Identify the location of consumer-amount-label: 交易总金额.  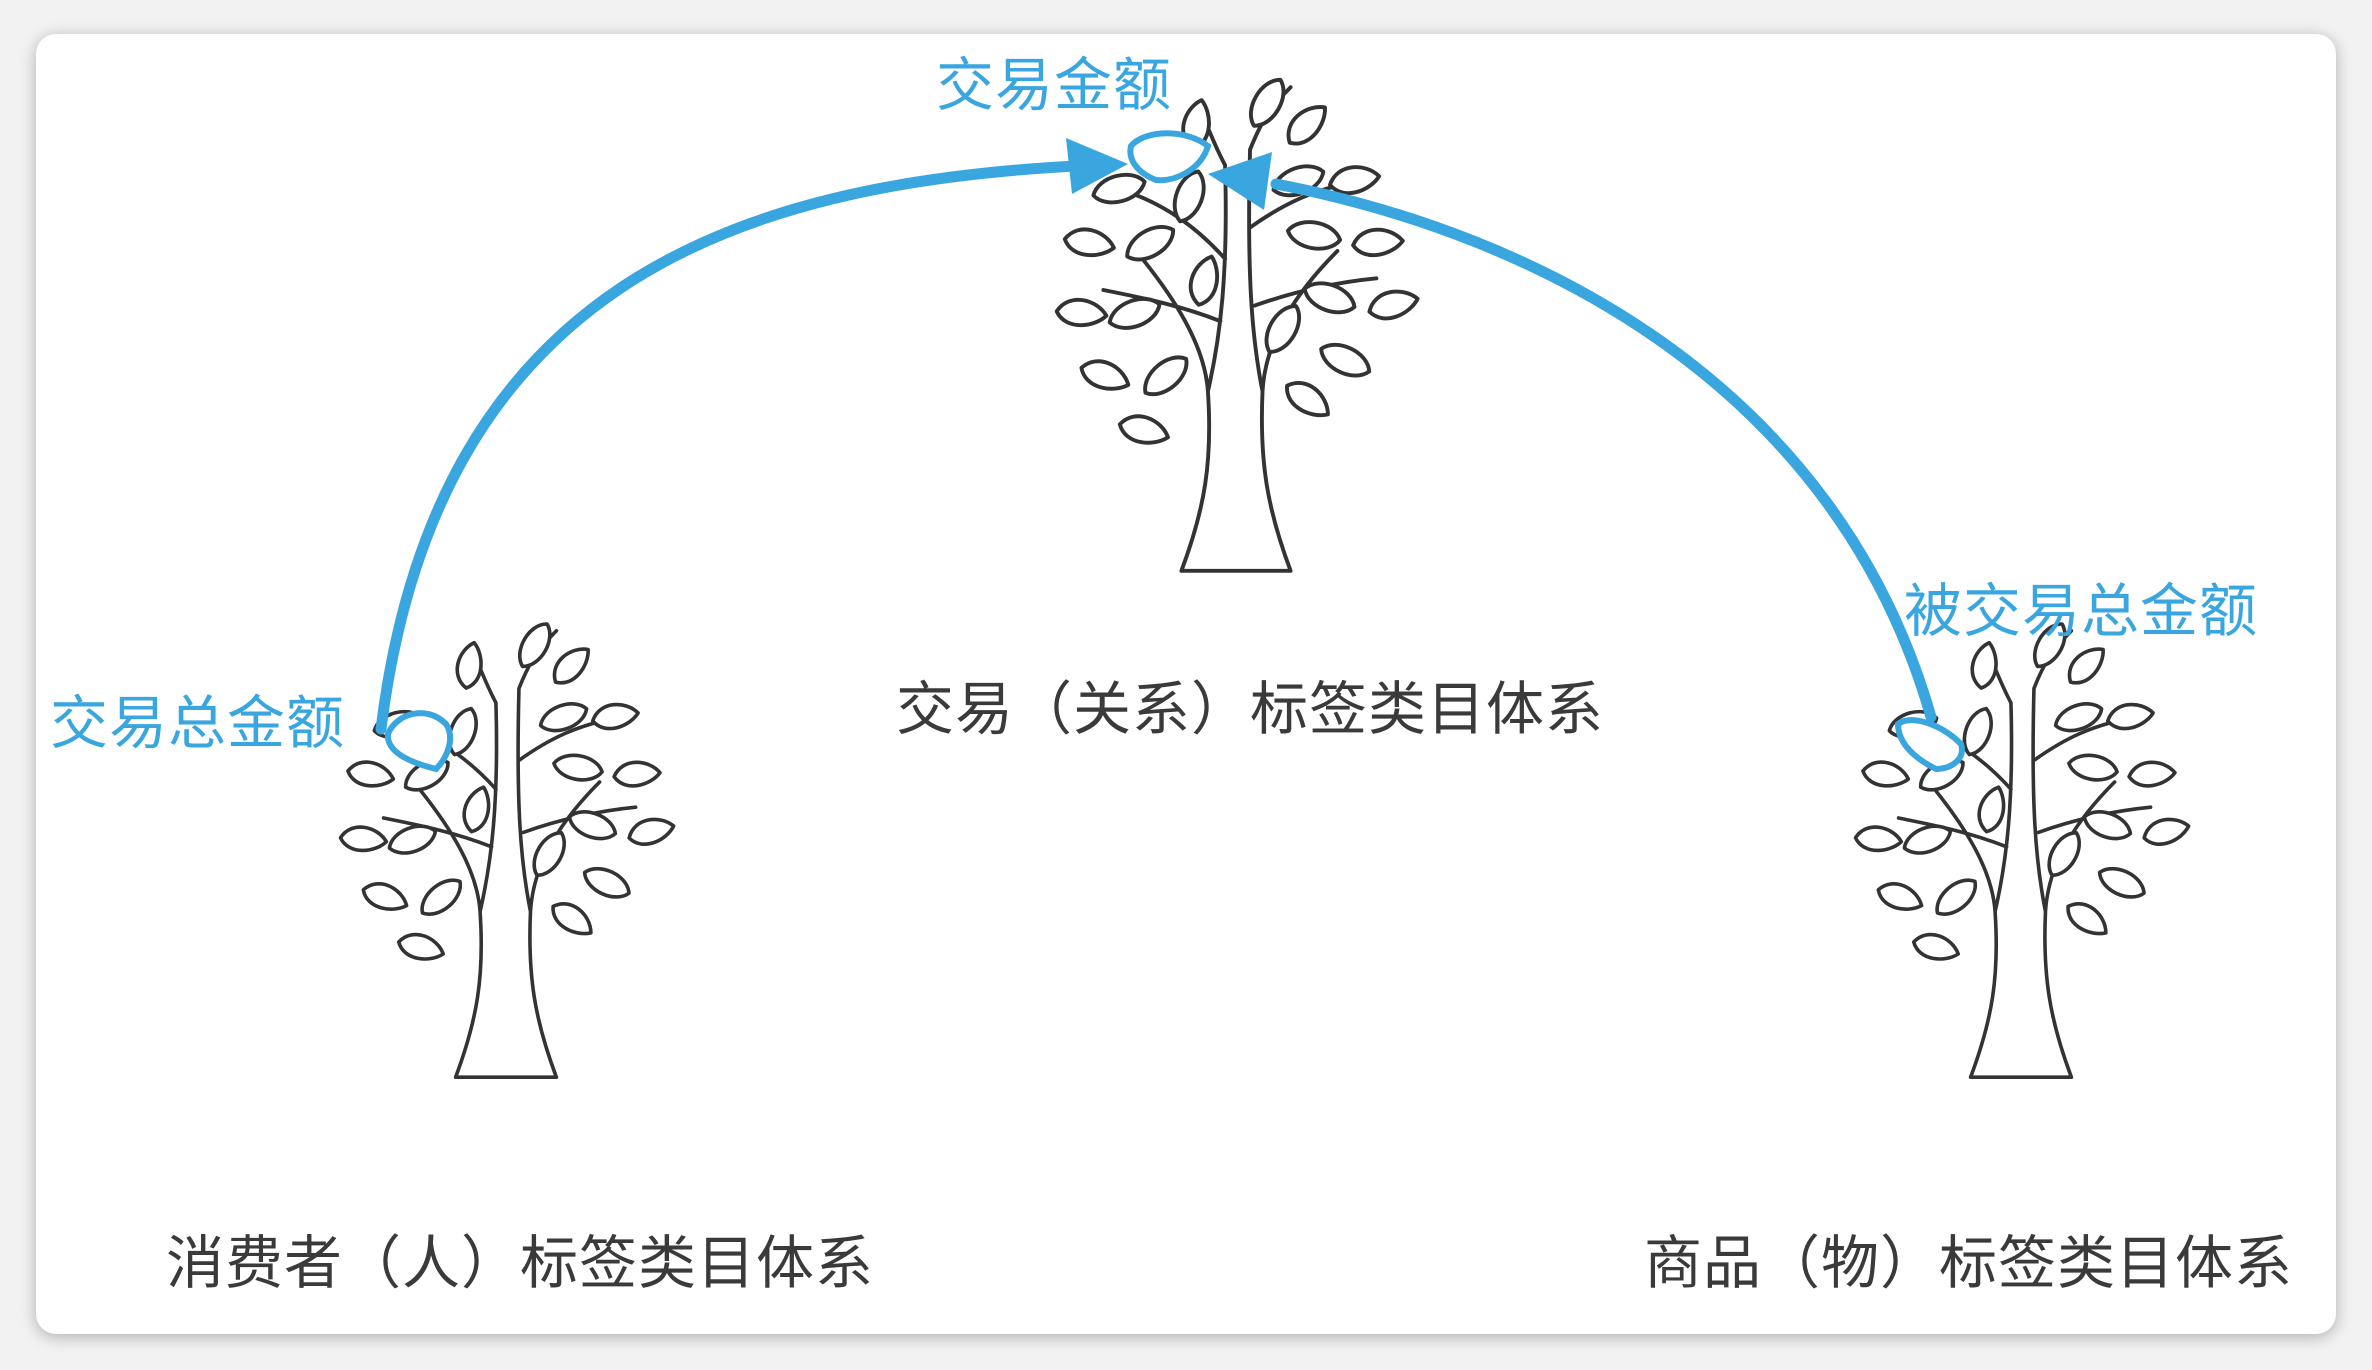
(198, 723).